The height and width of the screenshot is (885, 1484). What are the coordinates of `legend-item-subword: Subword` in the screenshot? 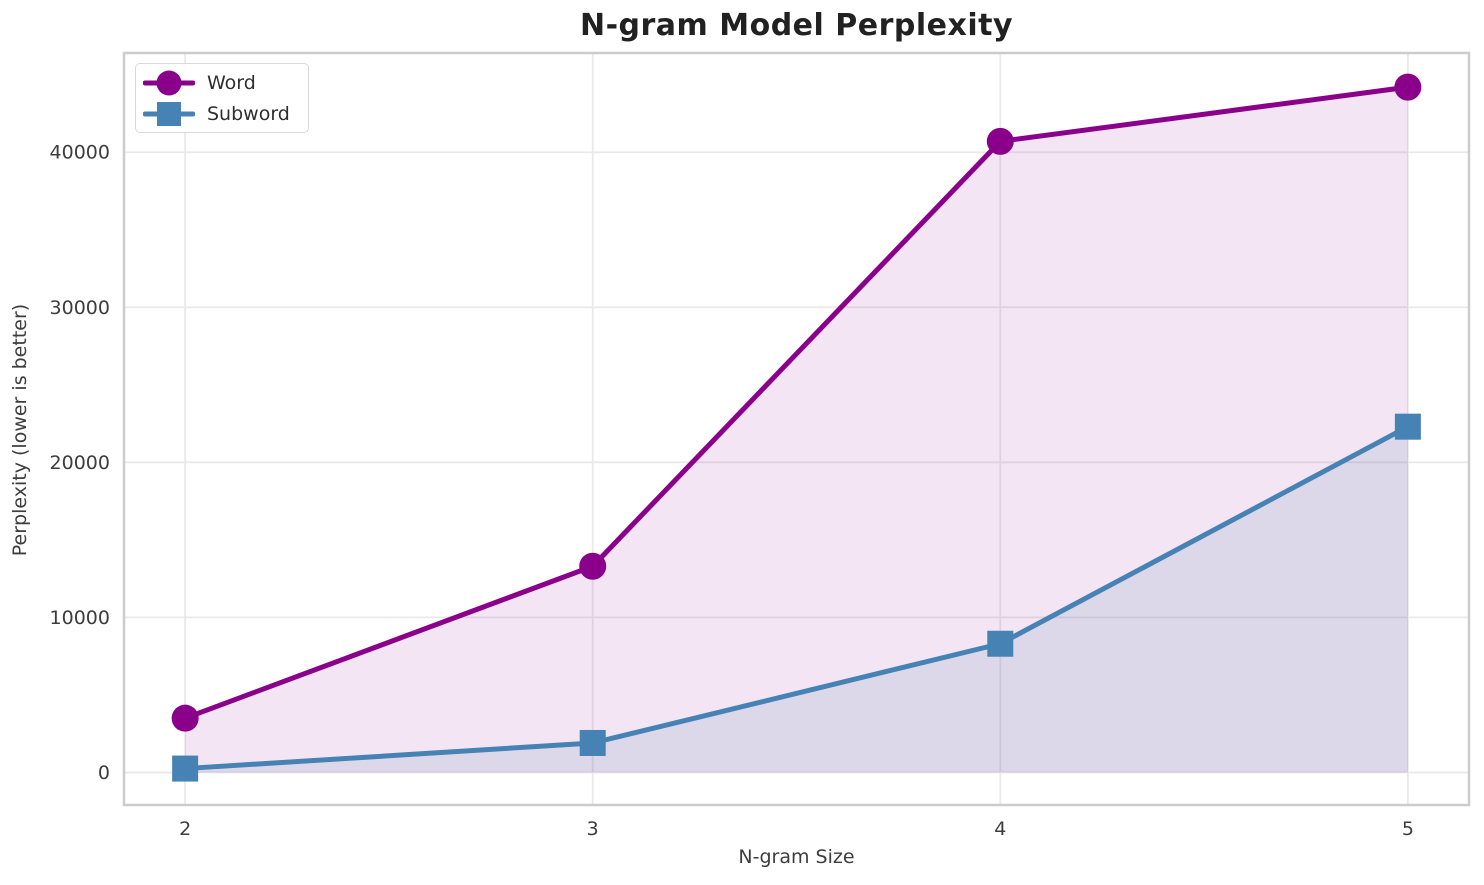 It's located at (216, 113).